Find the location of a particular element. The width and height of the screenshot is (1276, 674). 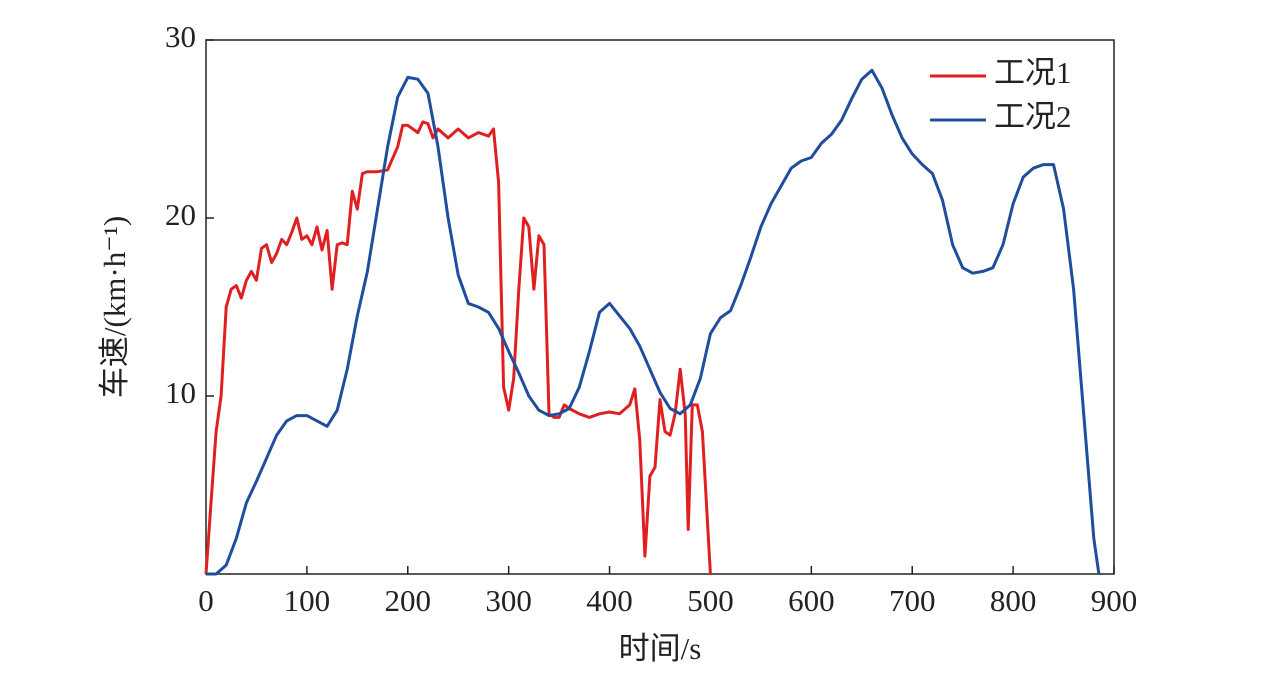

y-tick-label: 30 is located at coordinates (180, 36).